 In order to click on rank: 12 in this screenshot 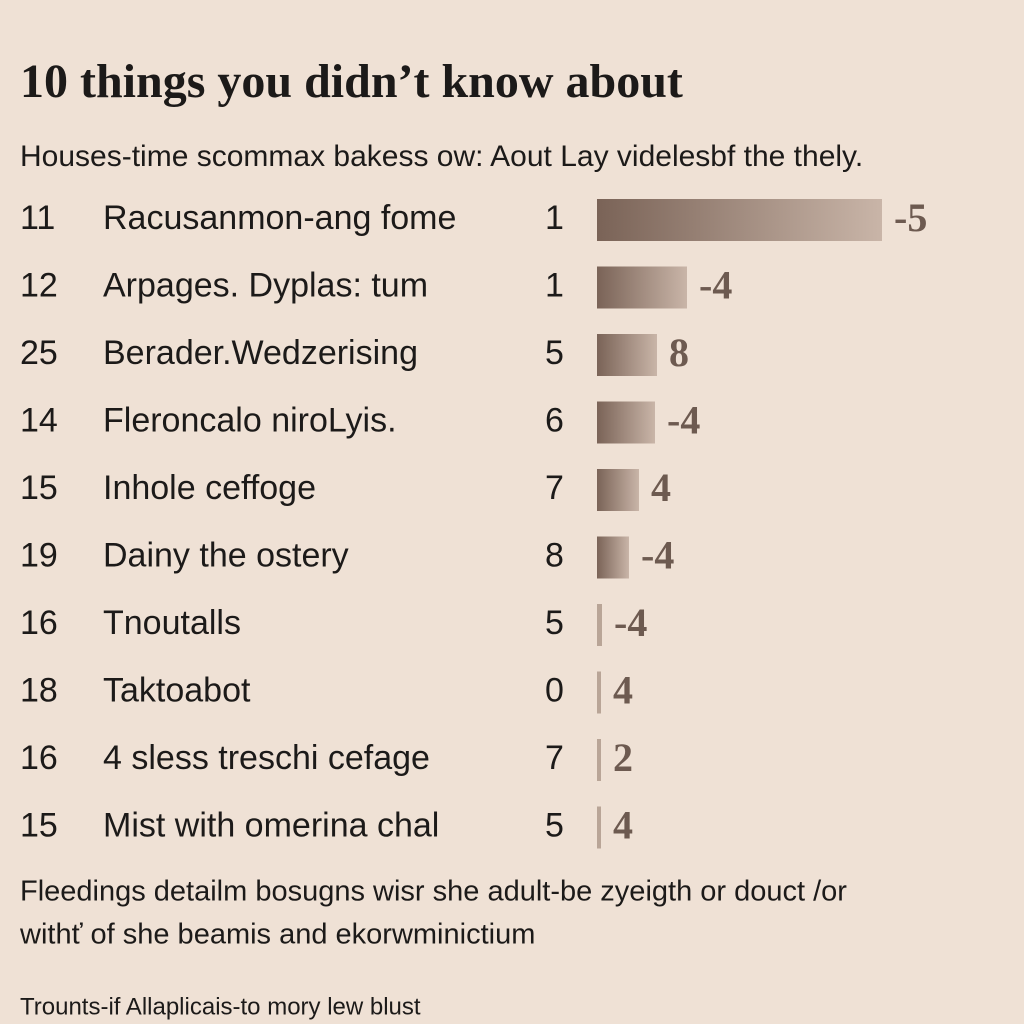, I will do `click(39, 285)`.